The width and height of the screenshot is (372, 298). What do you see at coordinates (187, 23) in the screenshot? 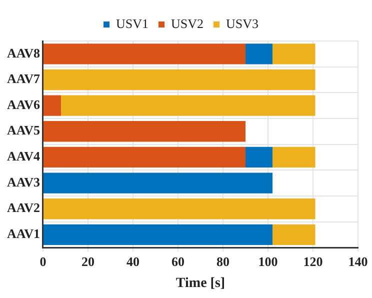
I see `legend-label: USV2` at bounding box center [187, 23].